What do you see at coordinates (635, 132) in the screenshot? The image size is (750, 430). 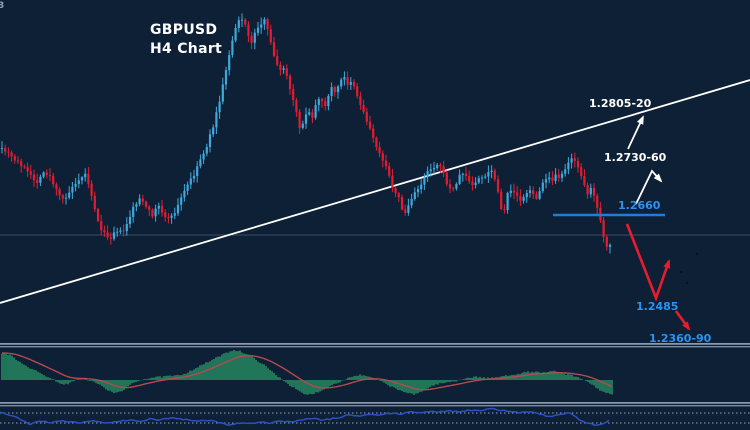 I see `white-arrow-up-to-trendline` at bounding box center [635, 132].